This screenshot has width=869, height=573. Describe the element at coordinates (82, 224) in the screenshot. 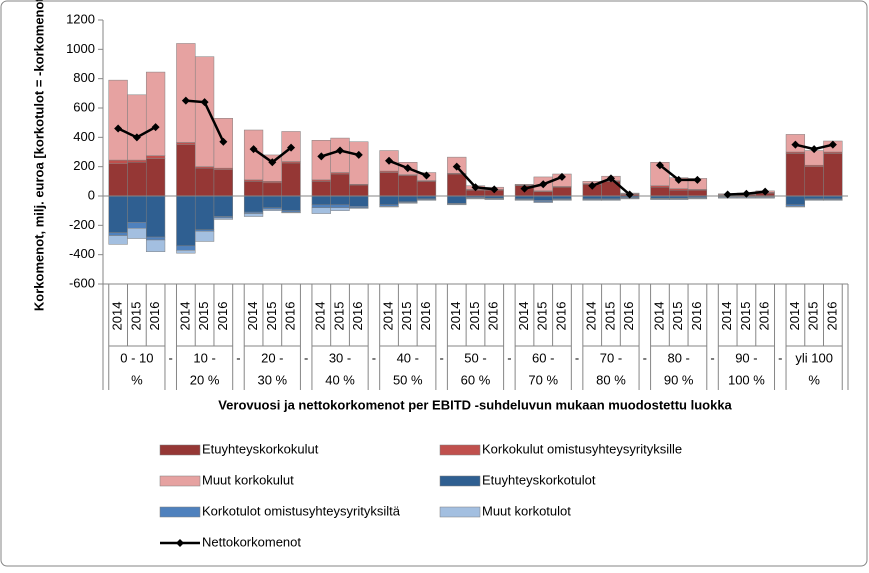

I see `y-tick-label: -200` at that location.